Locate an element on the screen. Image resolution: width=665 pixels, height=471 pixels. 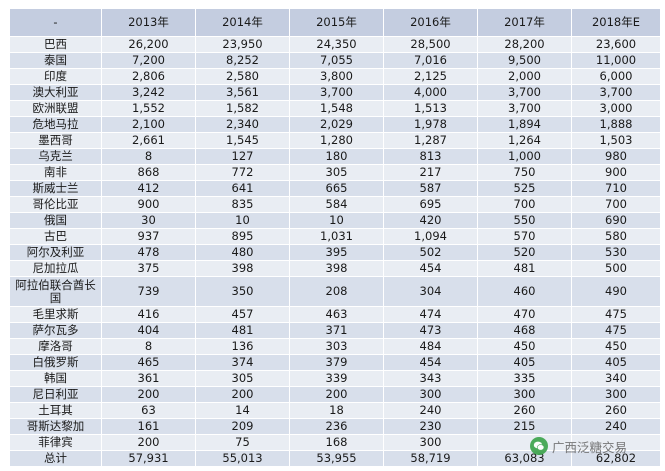
value-cell: 2,580 is located at coordinates (242, 76).